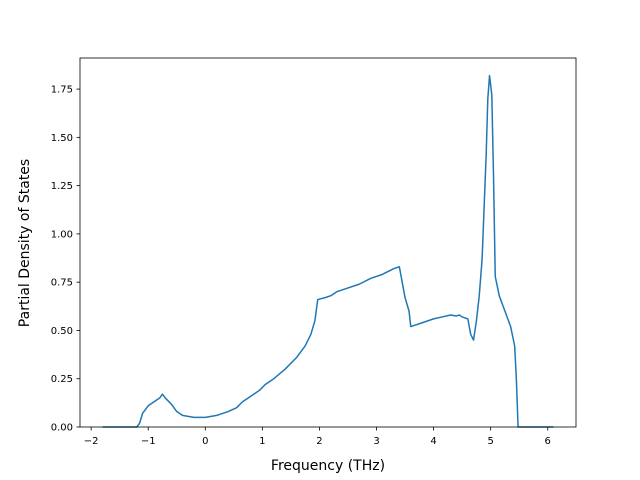 The height and width of the screenshot is (480, 640). I want to click on x-axis-label: Frequency (THz), so click(328, 466).